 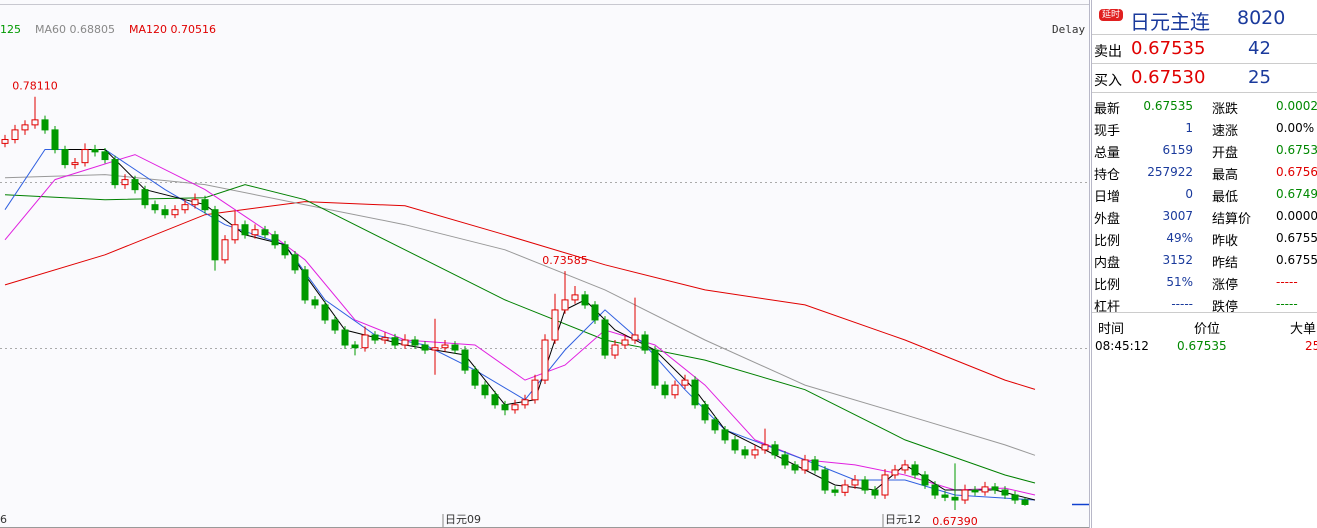 I want to click on stat-label: 速涨, so click(x=1225, y=131).